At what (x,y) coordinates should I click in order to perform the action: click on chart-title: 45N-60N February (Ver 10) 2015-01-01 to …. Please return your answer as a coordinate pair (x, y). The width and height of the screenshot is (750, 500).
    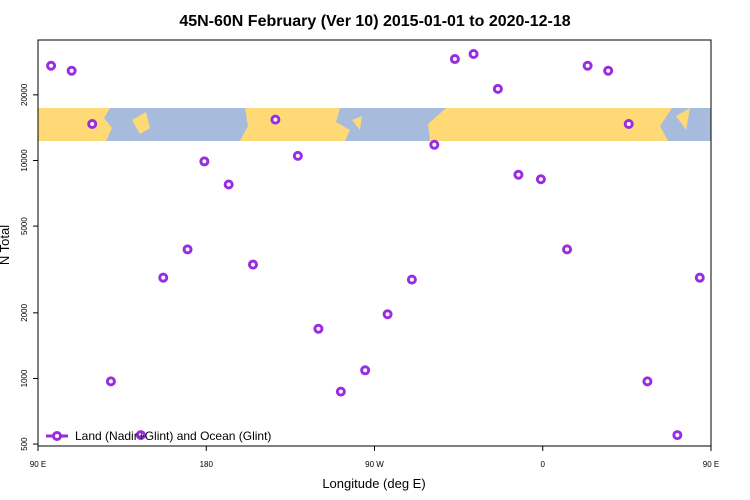
    Looking at the image, I should click on (374, 21).